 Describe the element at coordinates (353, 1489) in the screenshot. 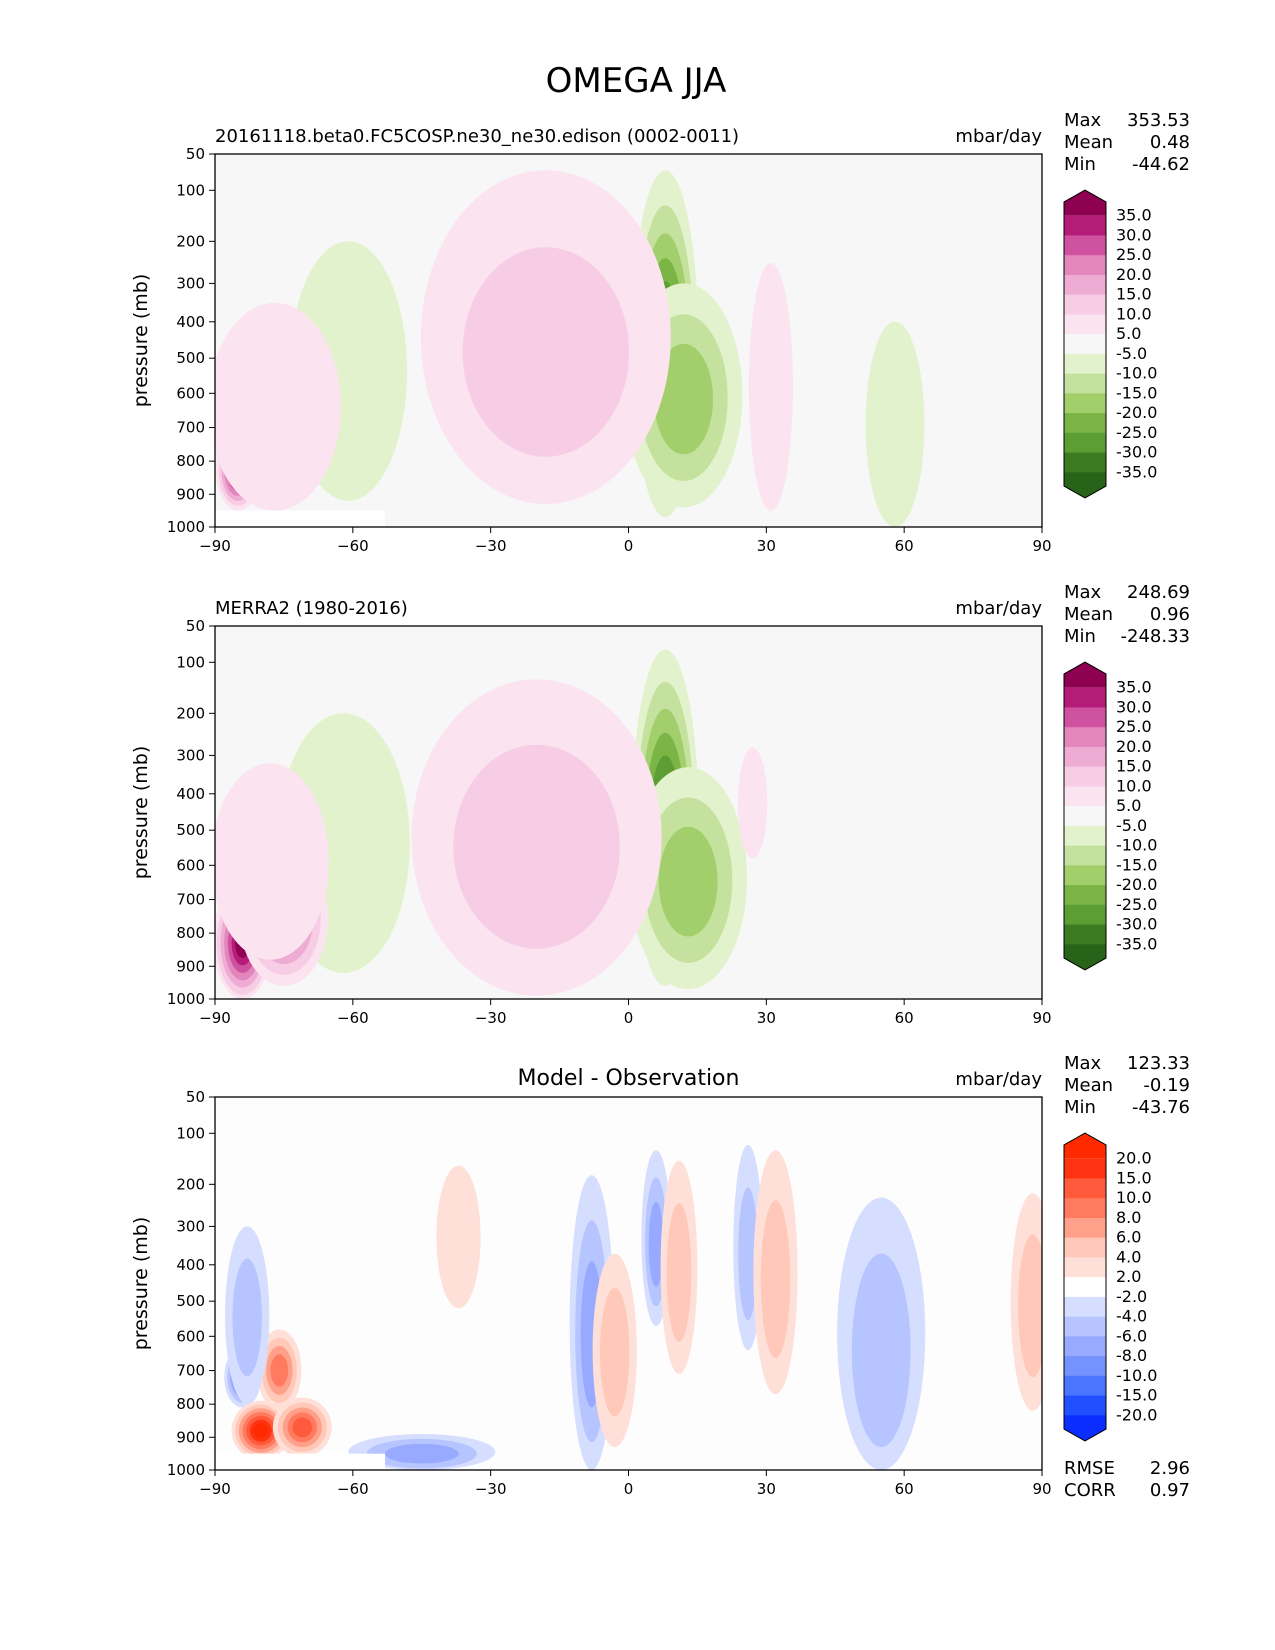

I see `x-tick-label: −60` at that location.